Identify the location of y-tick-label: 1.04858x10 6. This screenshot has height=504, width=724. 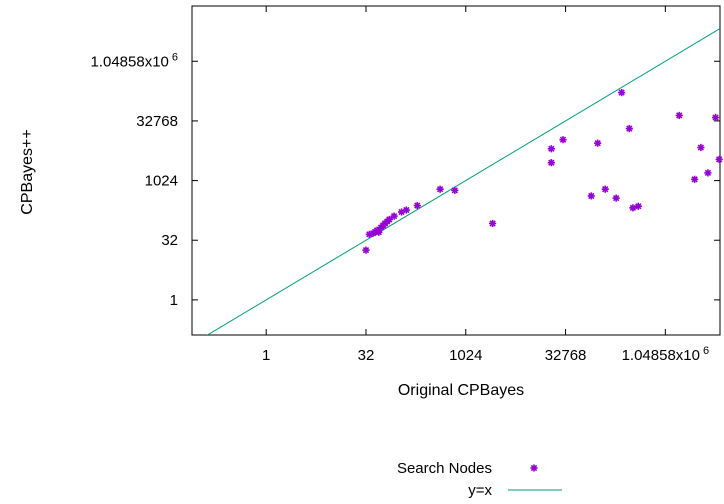
(134, 60).